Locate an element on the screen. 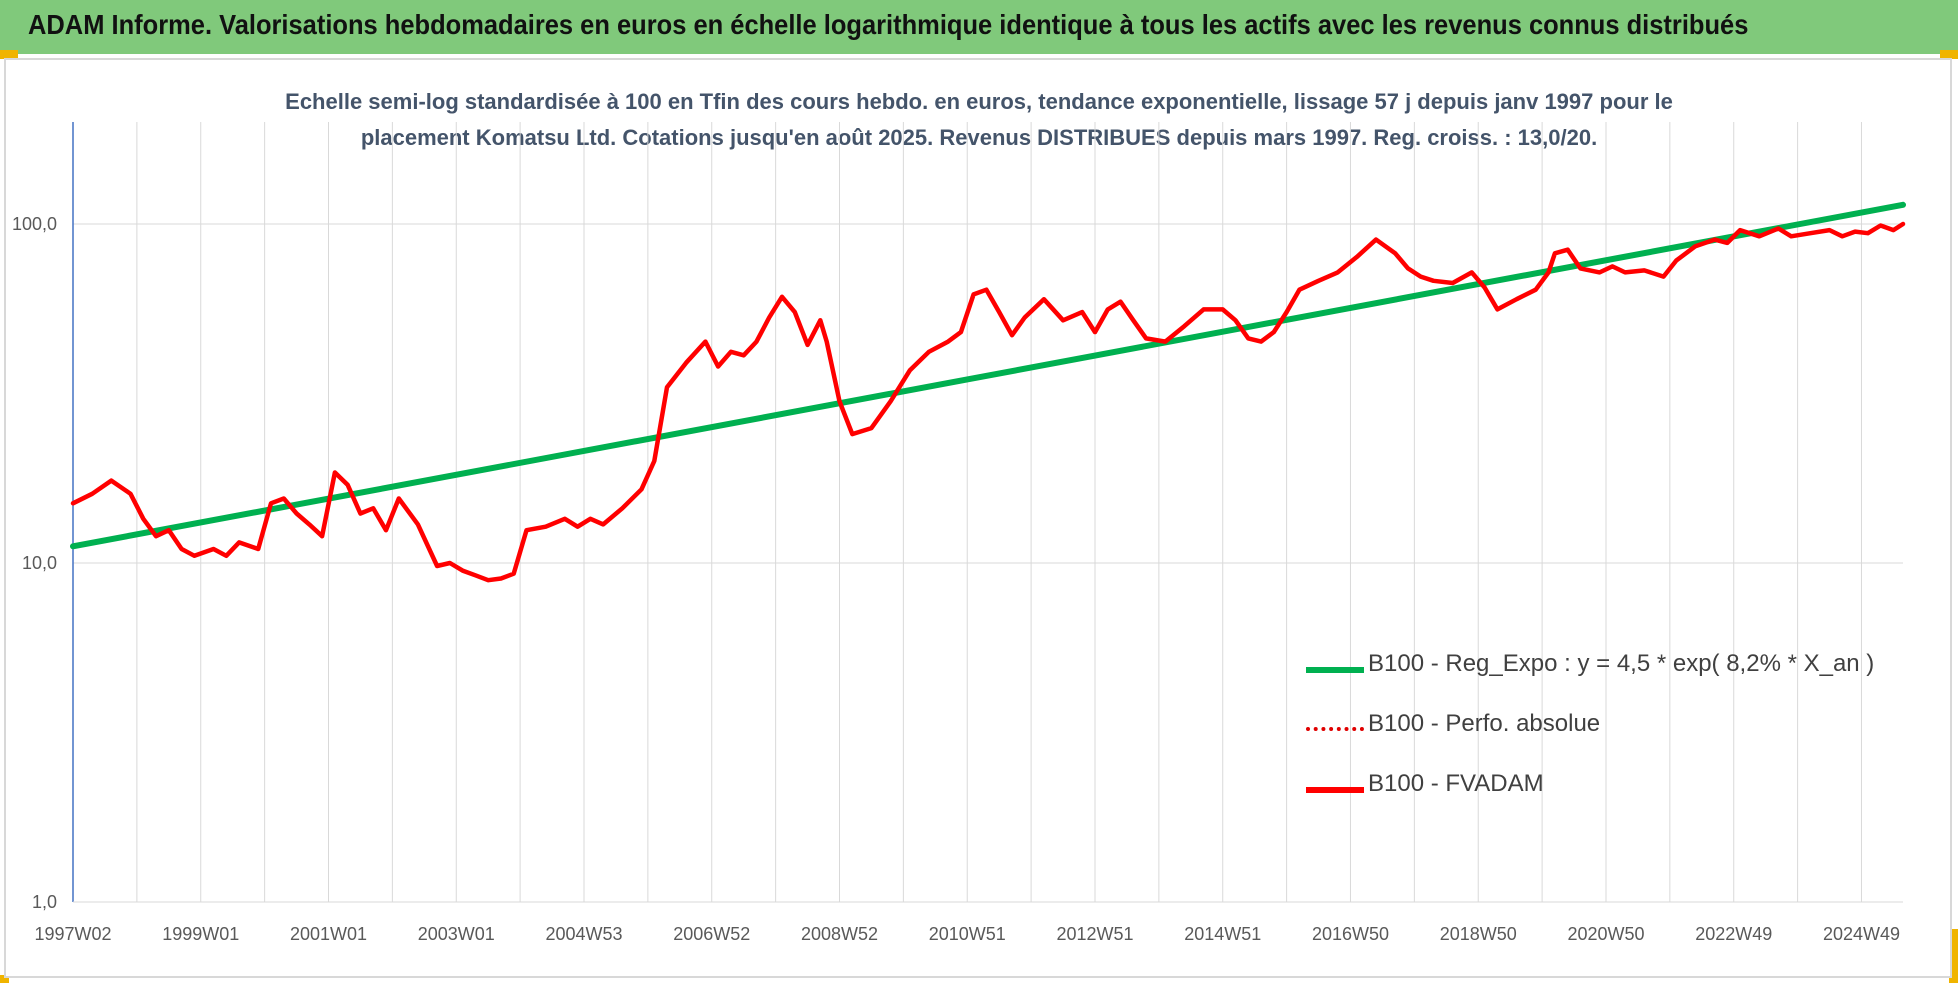  x-tick-label: 2008W52 is located at coordinates (839, 934).